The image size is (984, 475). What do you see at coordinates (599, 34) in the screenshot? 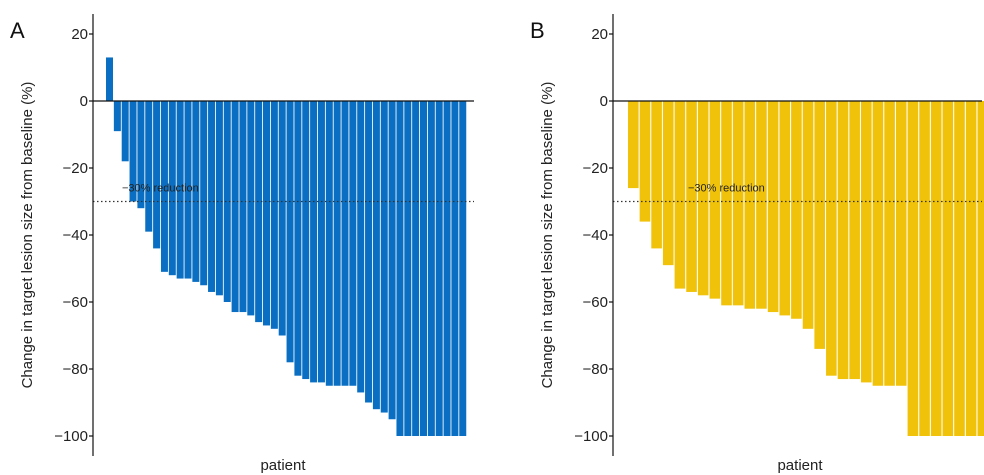
I see `y-tick-label-b-20: 20` at bounding box center [599, 34].